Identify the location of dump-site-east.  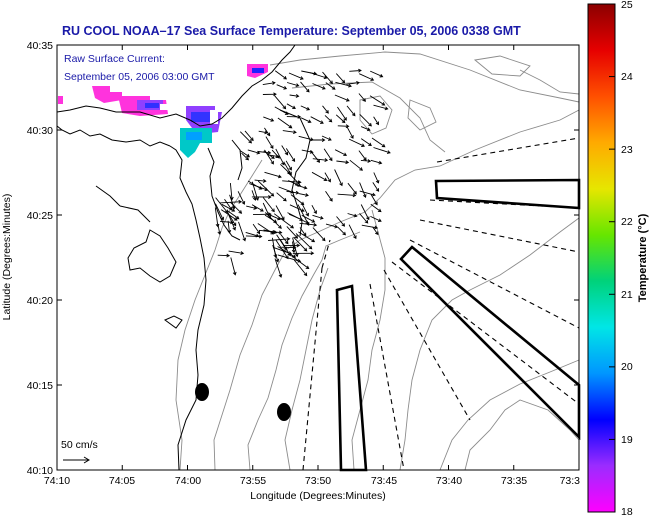
(284, 412).